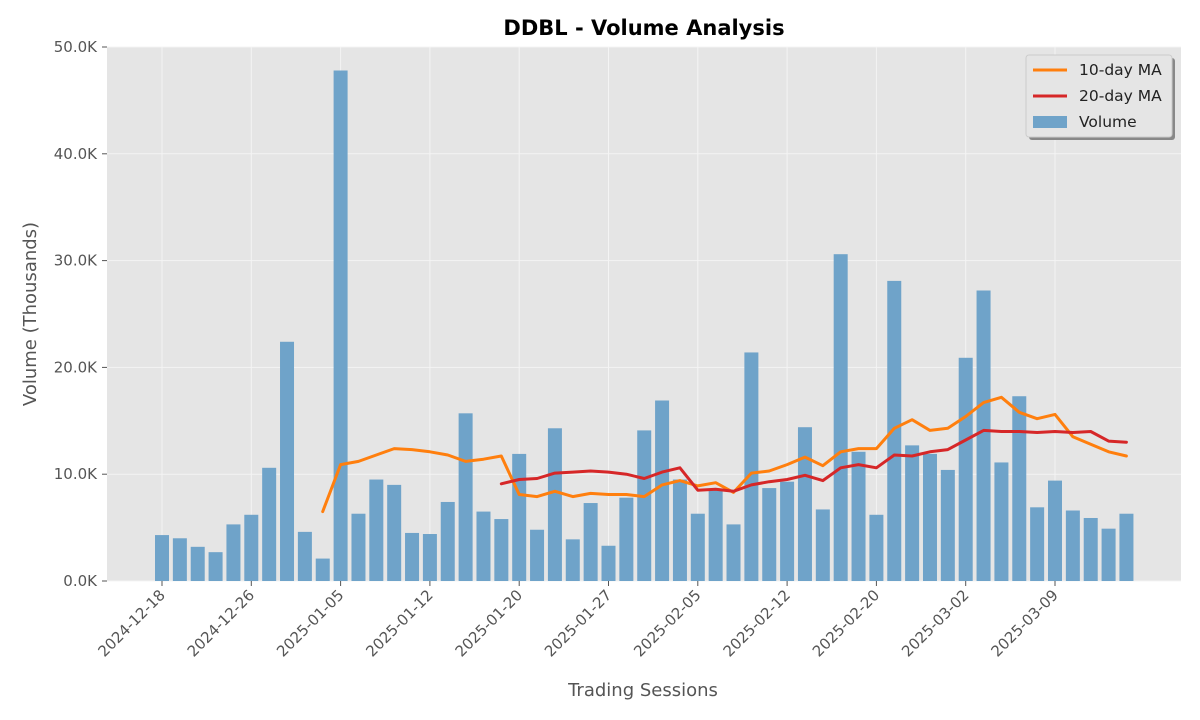 The height and width of the screenshot is (720, 1200). I want to click on y-axis-label: Volume (Thousands), so click(30, 314).